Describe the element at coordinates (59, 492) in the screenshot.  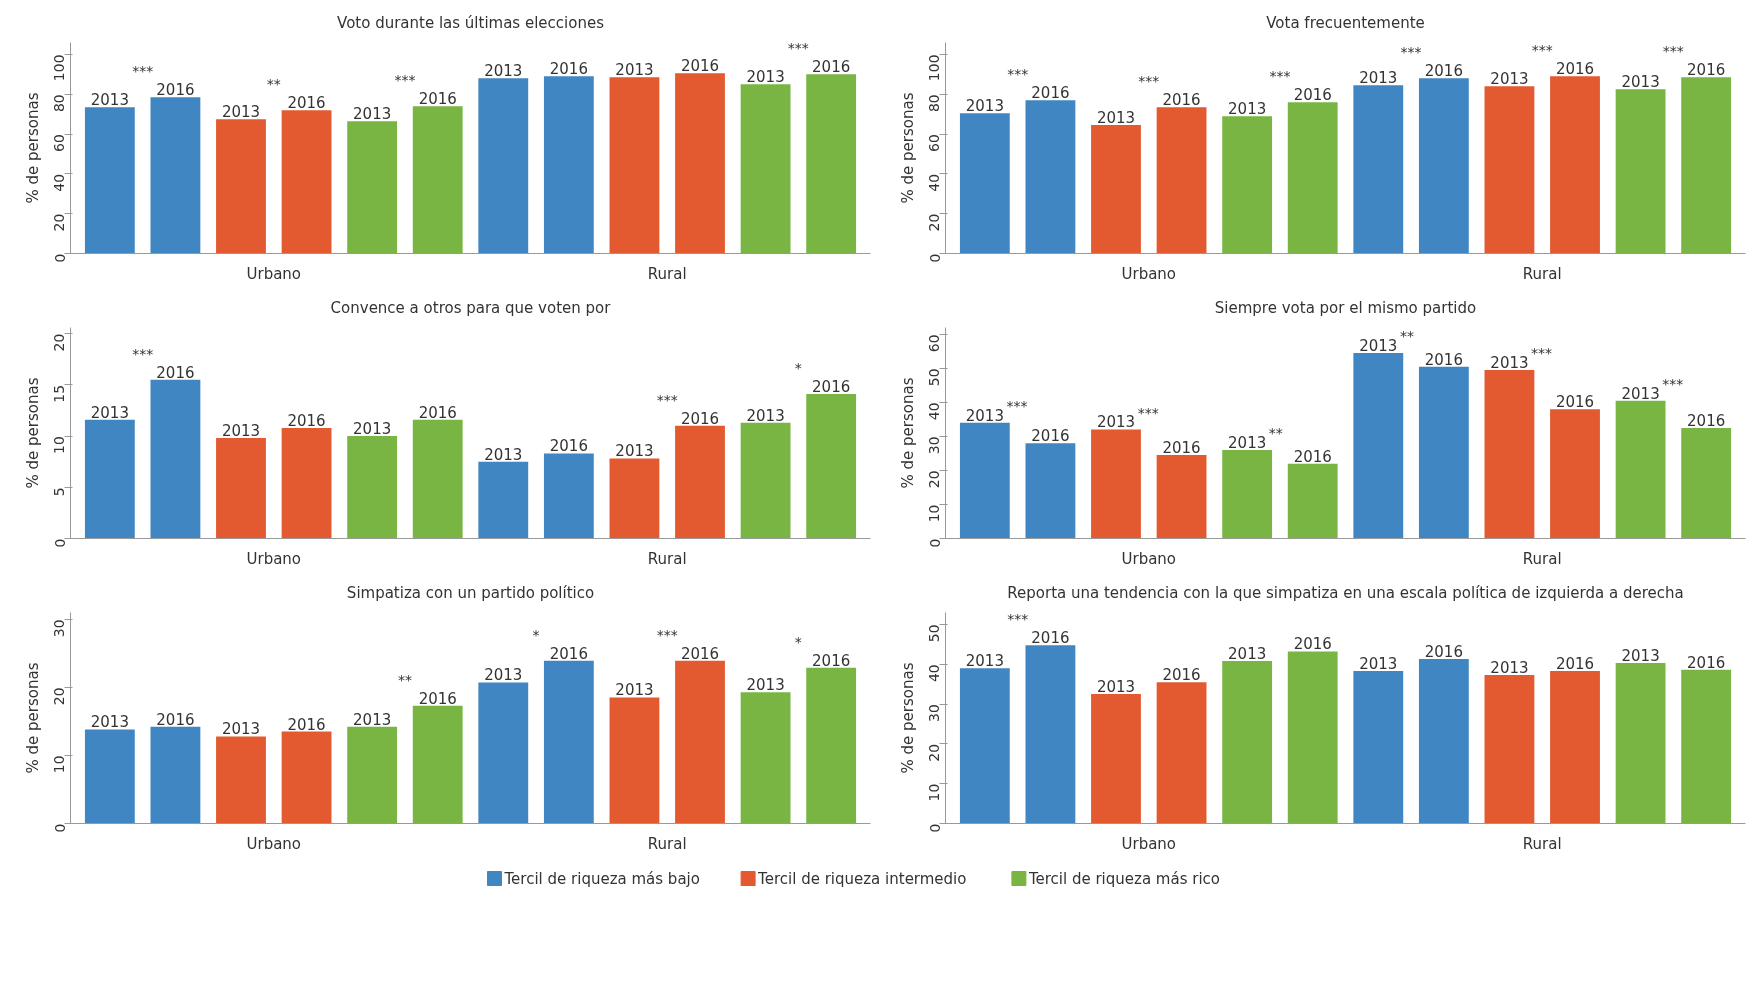
I see `y-tick-label: 5` at that location.